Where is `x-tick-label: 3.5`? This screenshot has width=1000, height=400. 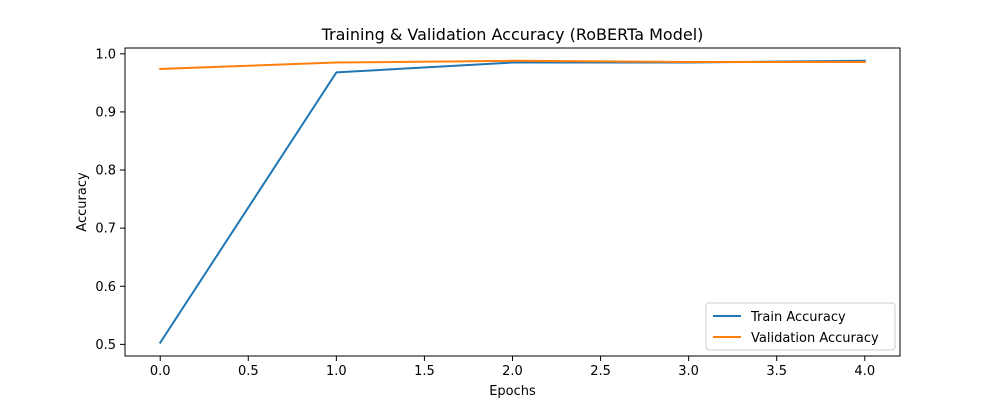 x-tick-label: 3.5 is located at coordinates (776, 371).